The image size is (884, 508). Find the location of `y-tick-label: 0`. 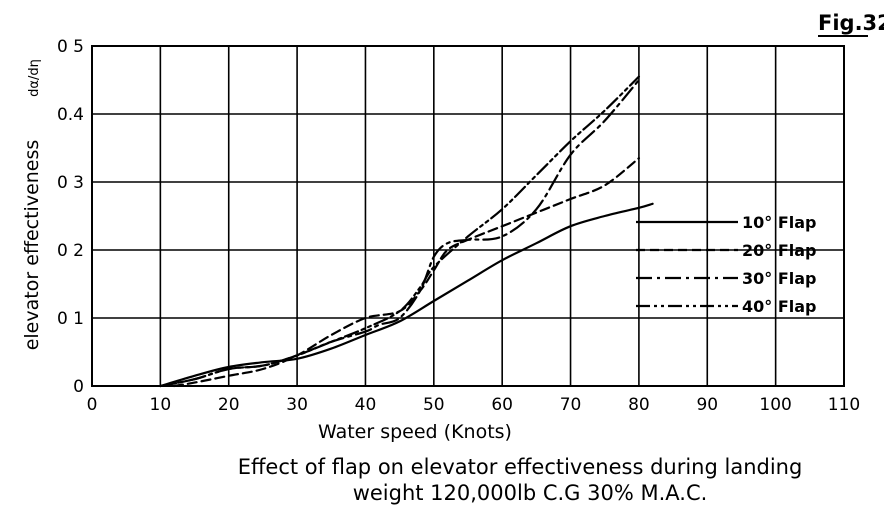

y-tick-label: 0 is located at coordinates (78, 387).